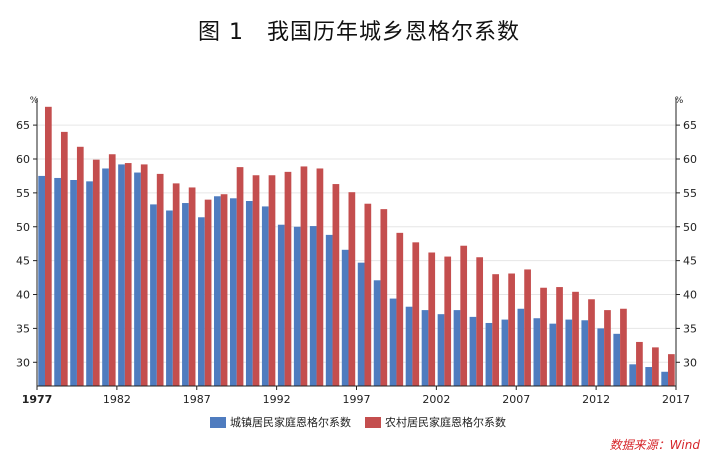  I want to click on chart-title: 图 1 我国历年城乡恩格尔系数, so click(359, 32).